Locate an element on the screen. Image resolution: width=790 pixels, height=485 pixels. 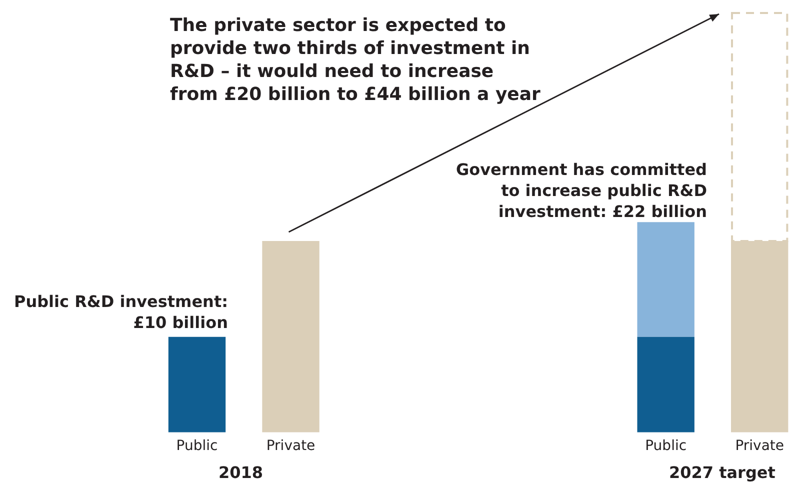
annotation: The private sector is expected to provide two thirds of investment in R&D – it would need to increase from £20 billion to £44 billion a year is located at coordinates (356, 60).